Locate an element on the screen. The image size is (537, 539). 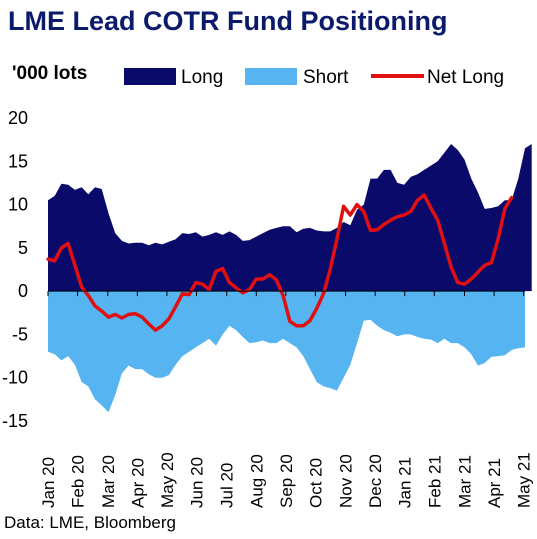
source-note: Data: LME, Bloomberg is located at coordinates (90, 522).